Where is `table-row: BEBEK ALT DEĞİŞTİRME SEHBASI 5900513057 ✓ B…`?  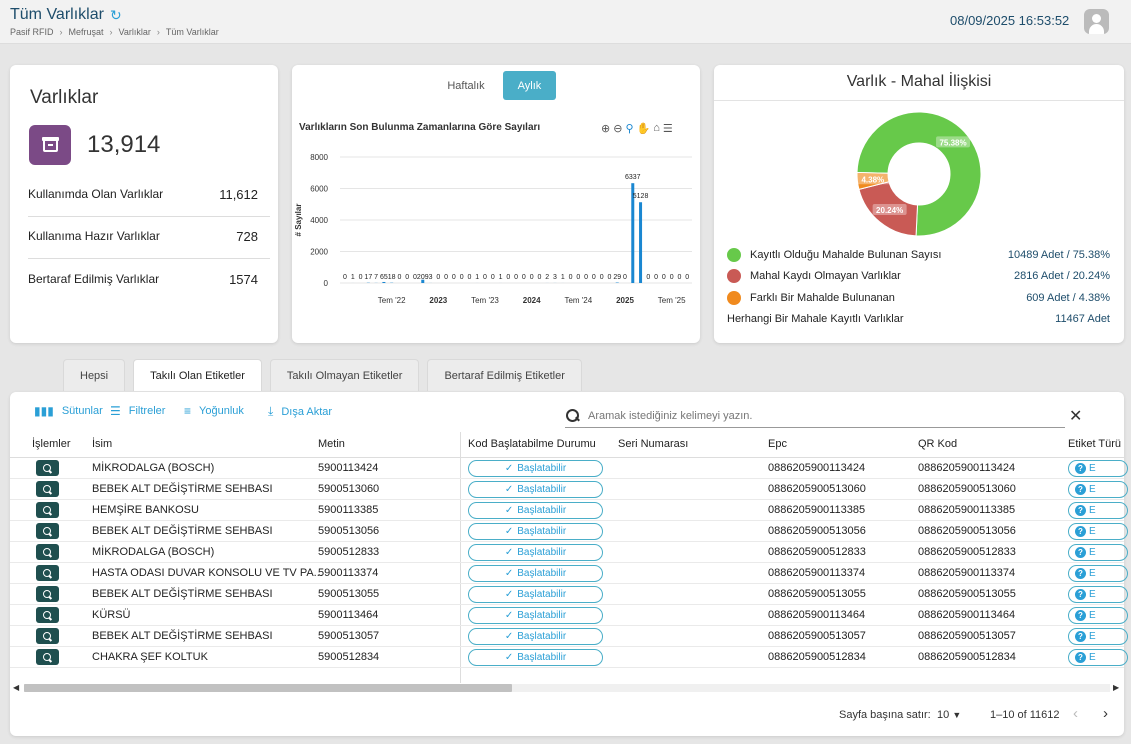 table-row: BEBEK ALT DEĞİŞTİRME SEHBASI 5900513057 ✓ B… is located at coordinates (569, 636).